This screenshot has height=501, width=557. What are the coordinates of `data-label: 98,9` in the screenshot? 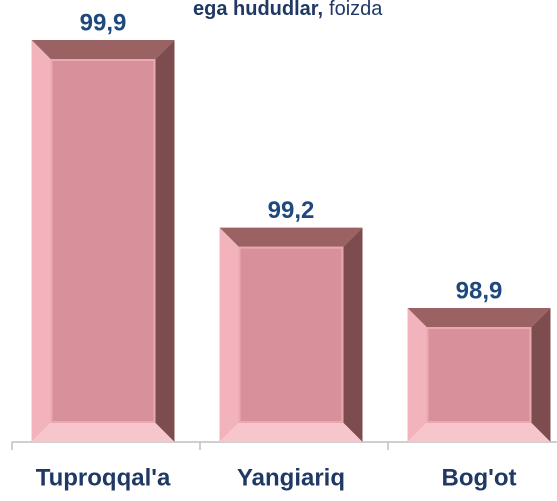 It's located at (479, 290).